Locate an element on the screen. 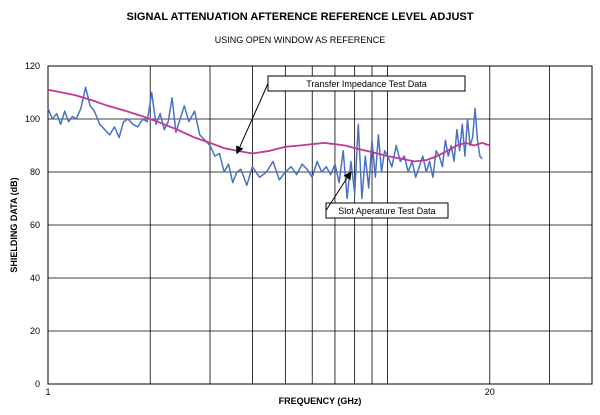  series-line-transfer-impedance is located at coordinates (269, 125).